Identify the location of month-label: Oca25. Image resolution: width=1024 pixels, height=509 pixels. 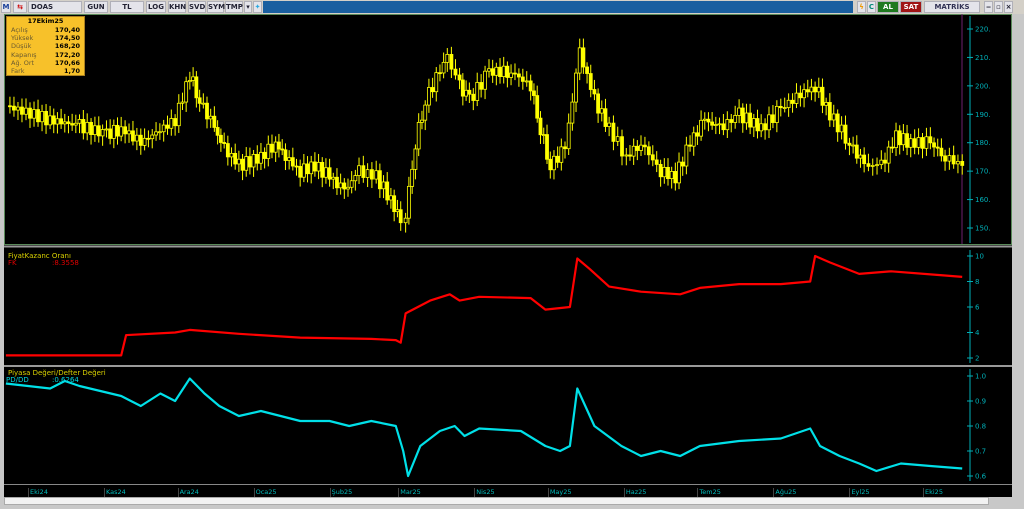
(265, 493).